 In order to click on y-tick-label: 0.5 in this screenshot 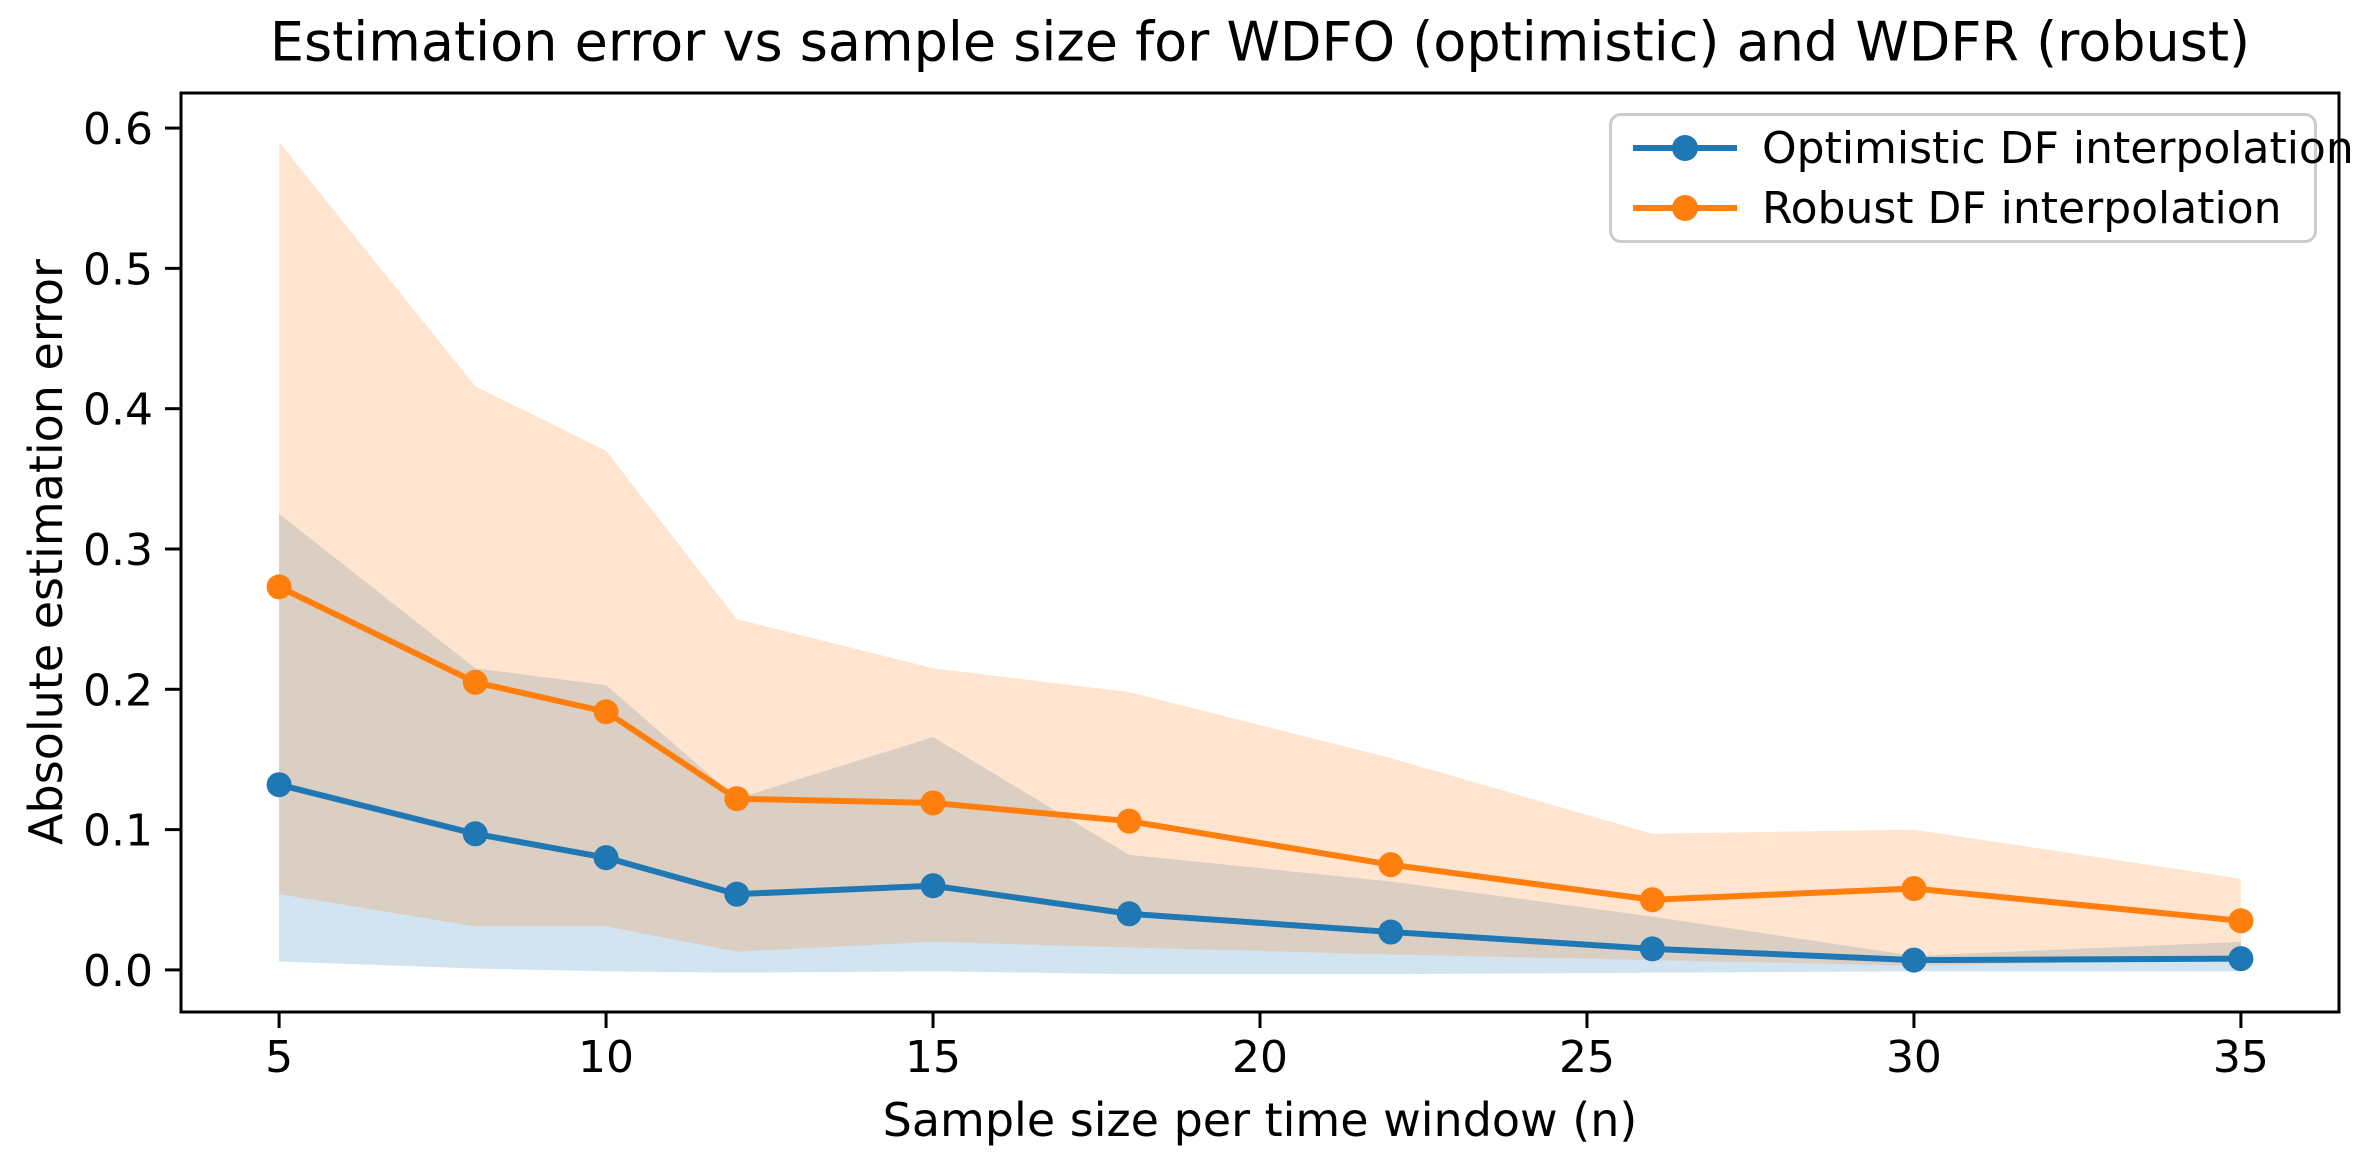, I will do `click(118, 269)`.